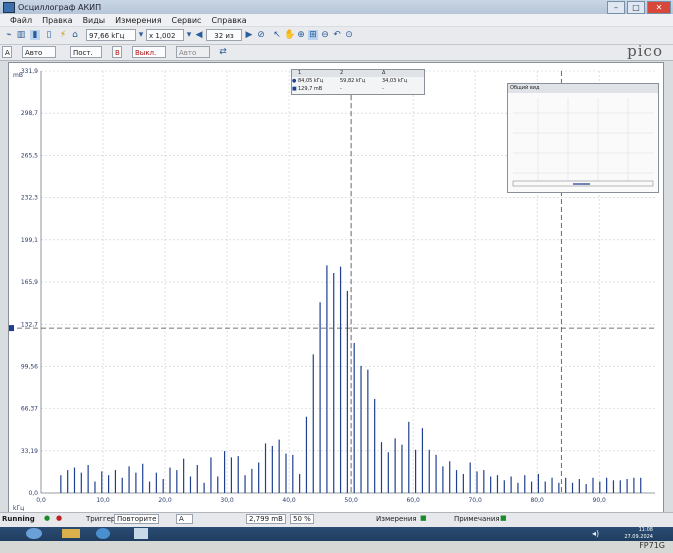  What do you see at coordinates (21, 20) in the screenshot?
I see `menu-file: Файл` at bounding box center [21, 20].